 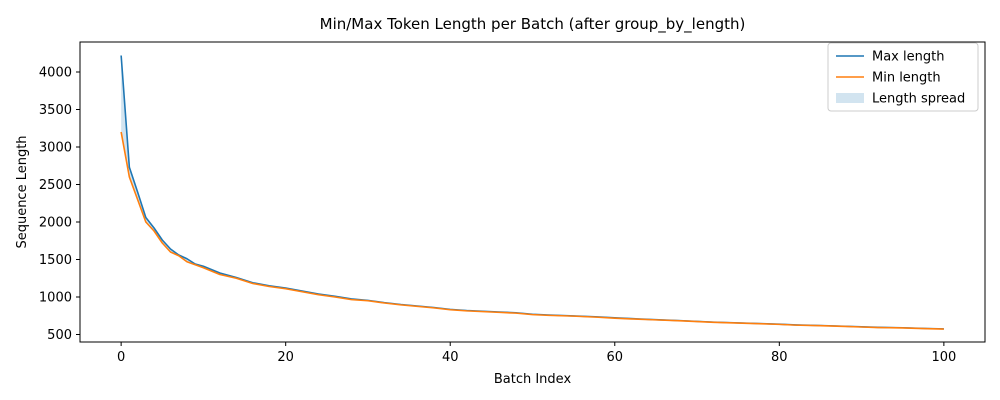 I want to click on legend-box, so click(x=903, y=77).